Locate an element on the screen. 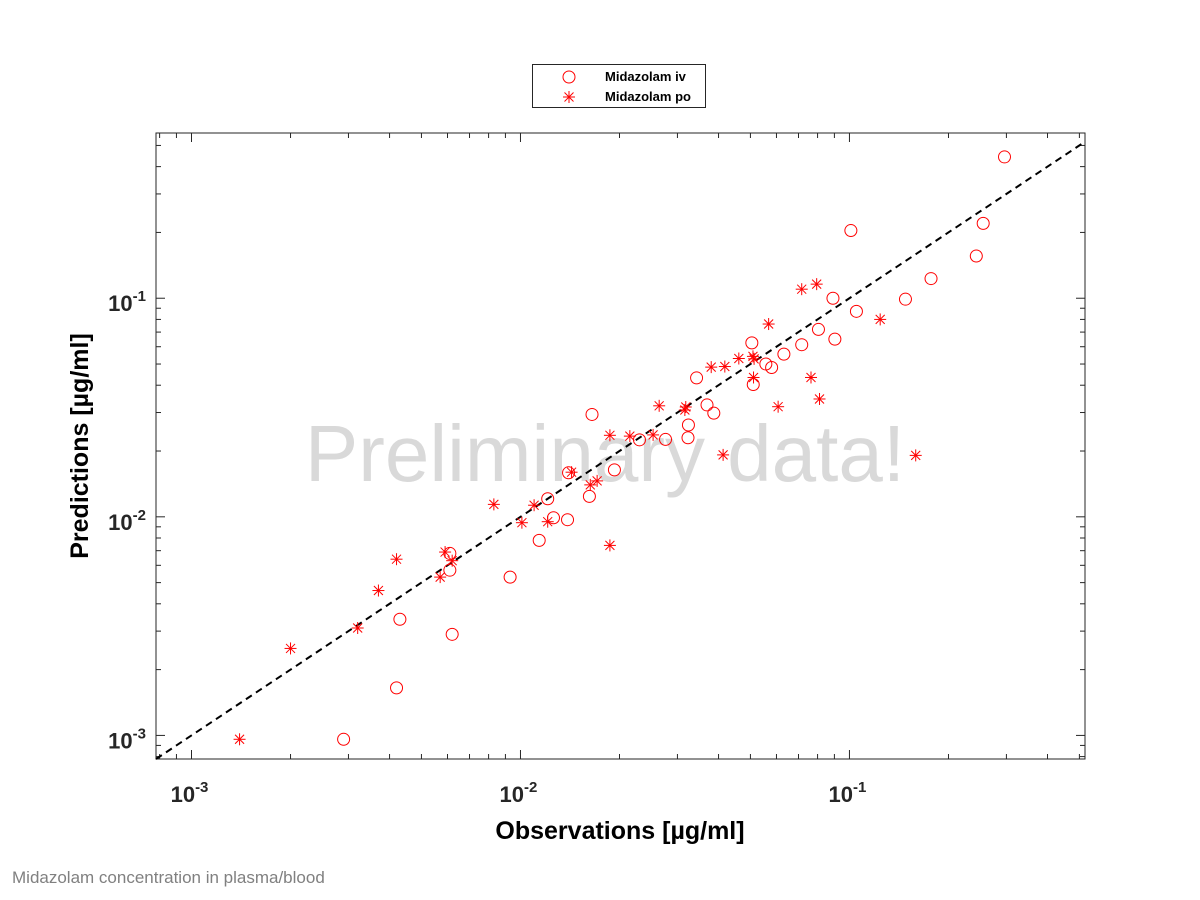 Image resolution: width=1200 pixels, height=900 pixels. caption: Midazolam concentration in plasma/blood is located at coordinates (168, 877).